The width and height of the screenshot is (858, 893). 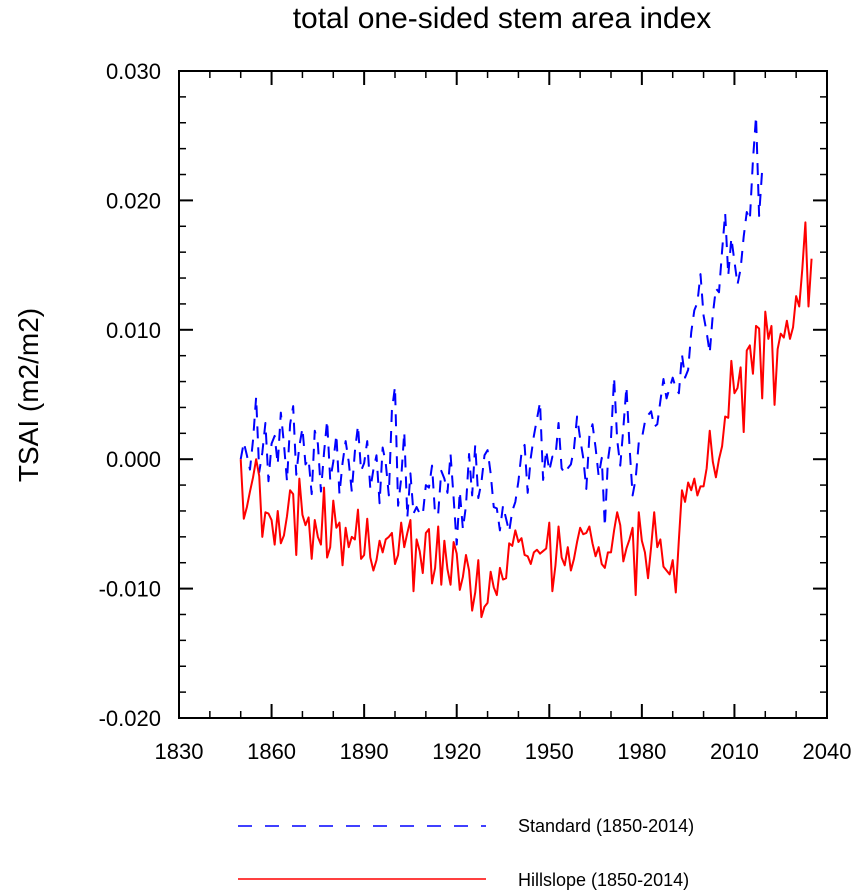 What do you see at coordinates (179, 751) in the screenshot?
I see `x-tick-label: 1830` at bounding box center [179, 751].